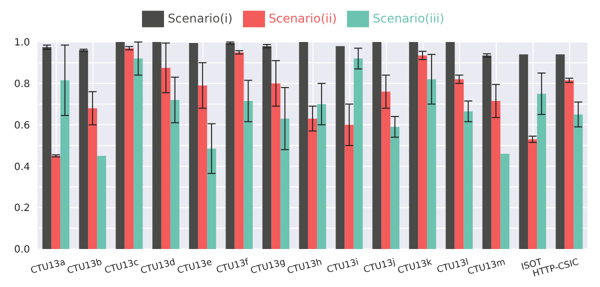 The width and height of the screenshot is (600, 287). What do you see at coordinates (85, 267) in the screenshot?
I see `x-tick-label: CTU13b` at bounding box center [85, 267].